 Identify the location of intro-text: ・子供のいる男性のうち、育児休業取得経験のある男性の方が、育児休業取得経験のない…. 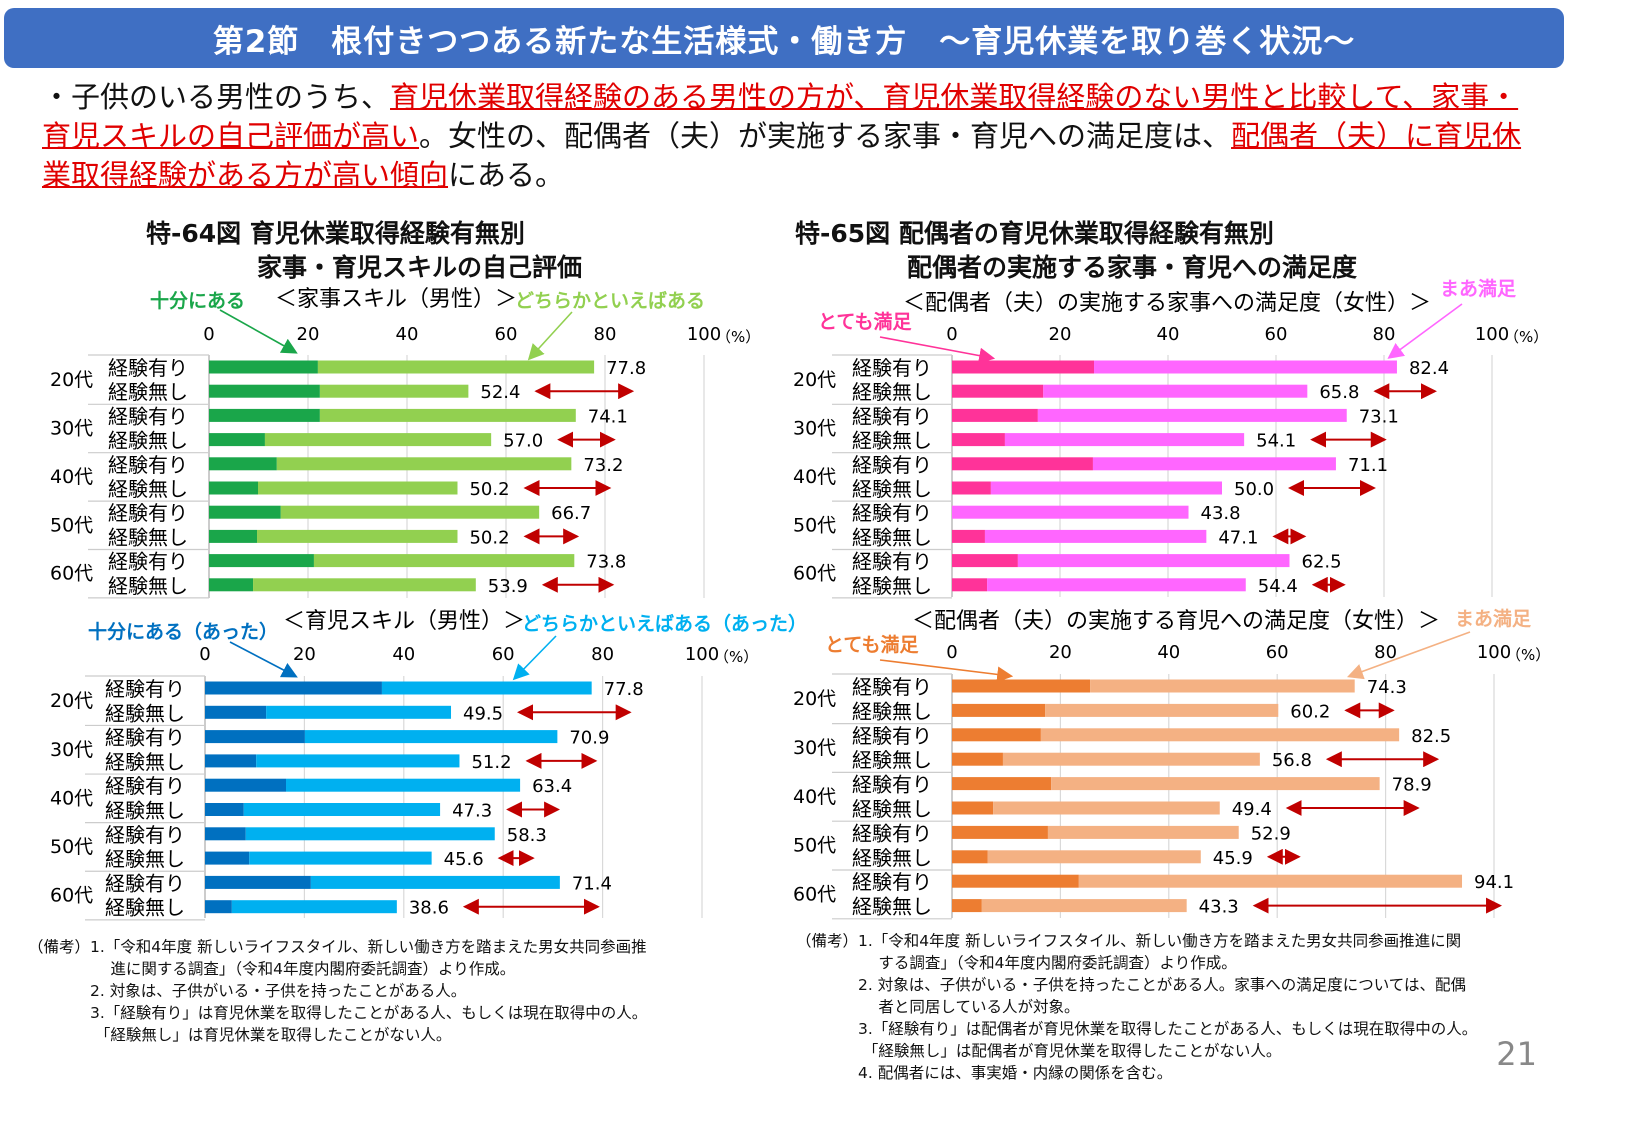
(792, 136).